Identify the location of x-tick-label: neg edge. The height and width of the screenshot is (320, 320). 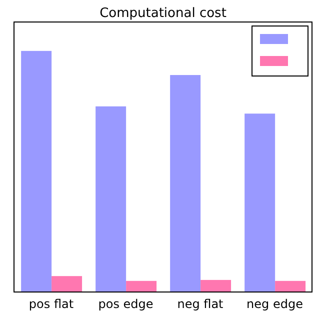
(274, 304).